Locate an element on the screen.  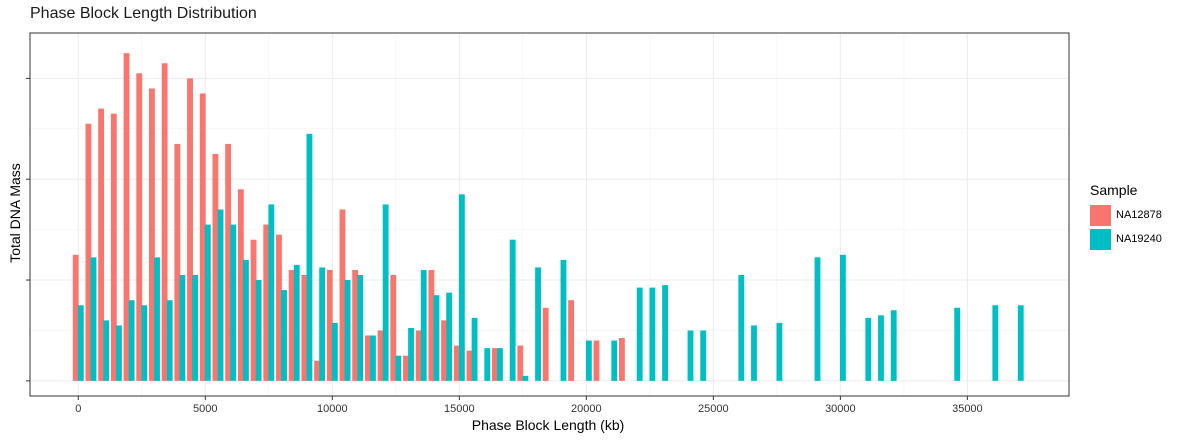
chart-title: Phase Block Length Distribution is located at coordinates (143, 13).